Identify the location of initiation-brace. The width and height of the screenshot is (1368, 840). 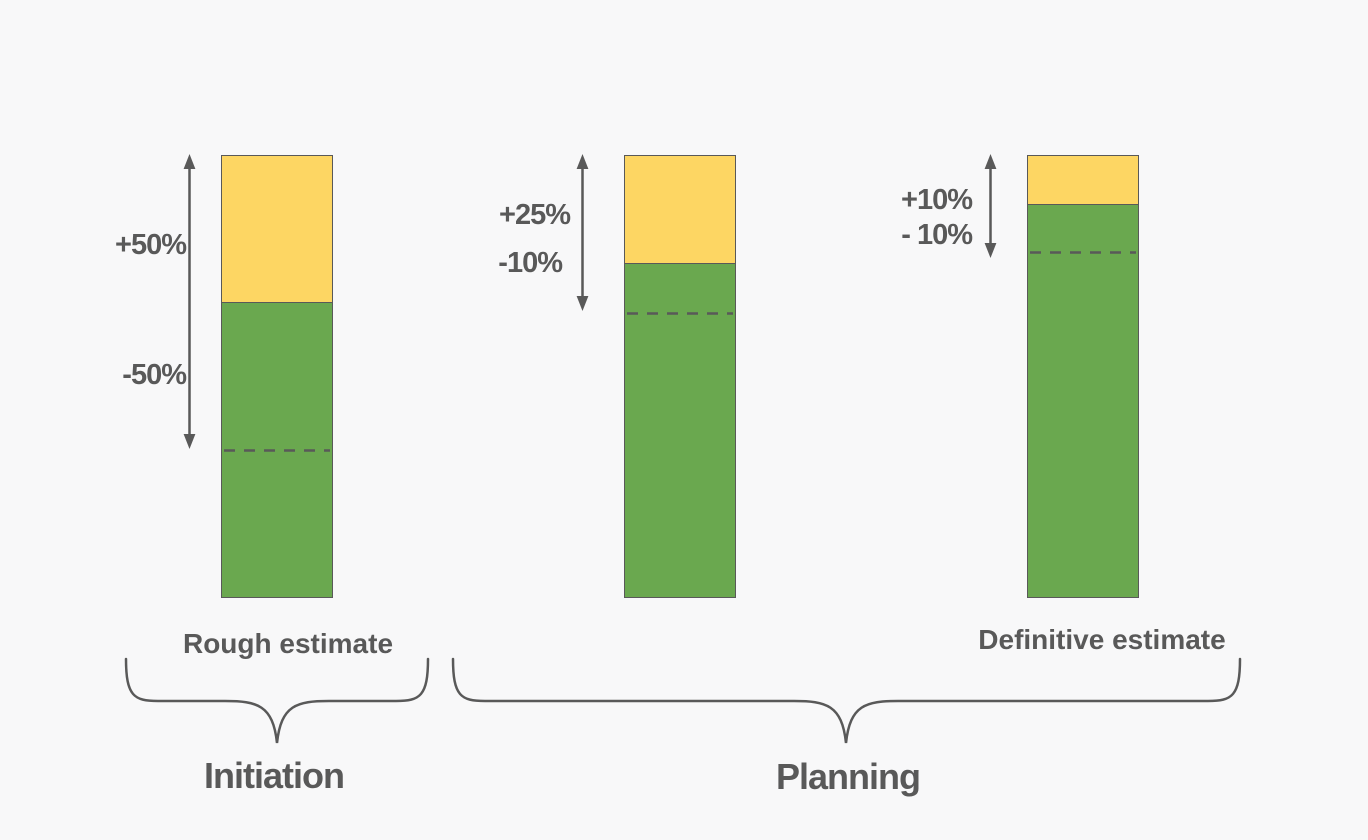
(277, 700).